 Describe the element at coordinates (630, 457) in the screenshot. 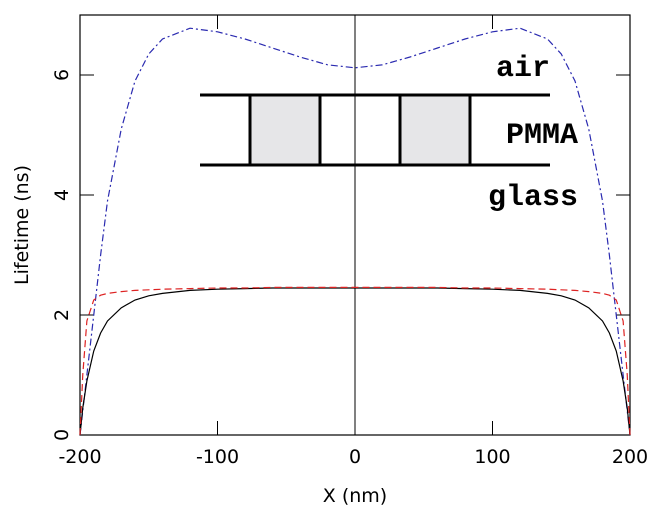

I see `x-tick-label: 200` at that location.